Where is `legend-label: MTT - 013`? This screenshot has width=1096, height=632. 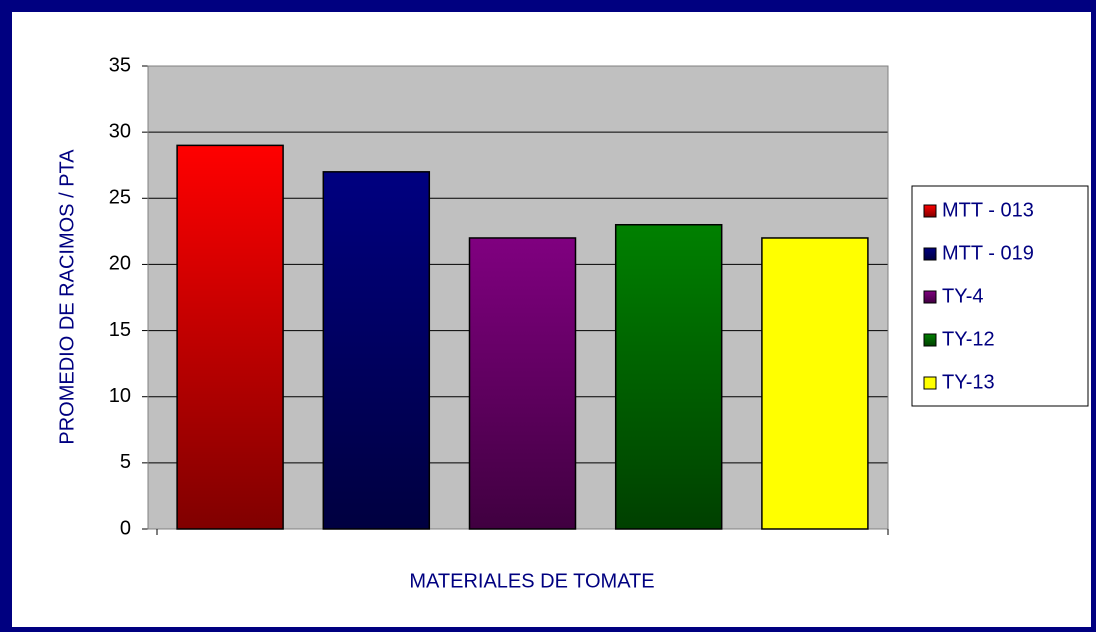
legend-label: MTT - 013 is located at coordinates (988, 210).